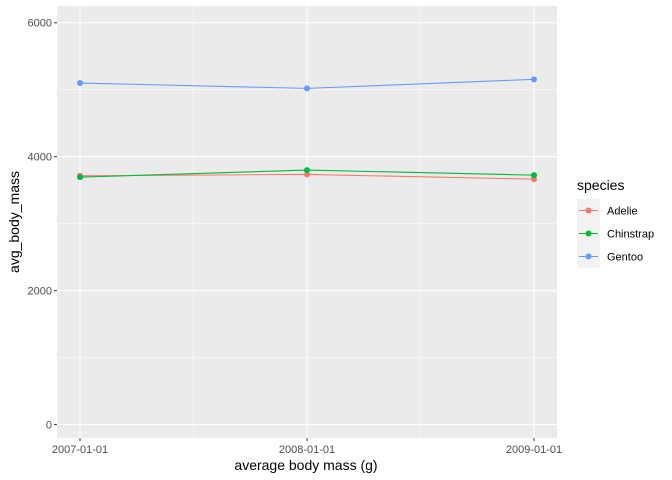  Describe the element at coordinates (307, 174) in the screenshot. I see `data-point-adelie` at that location.